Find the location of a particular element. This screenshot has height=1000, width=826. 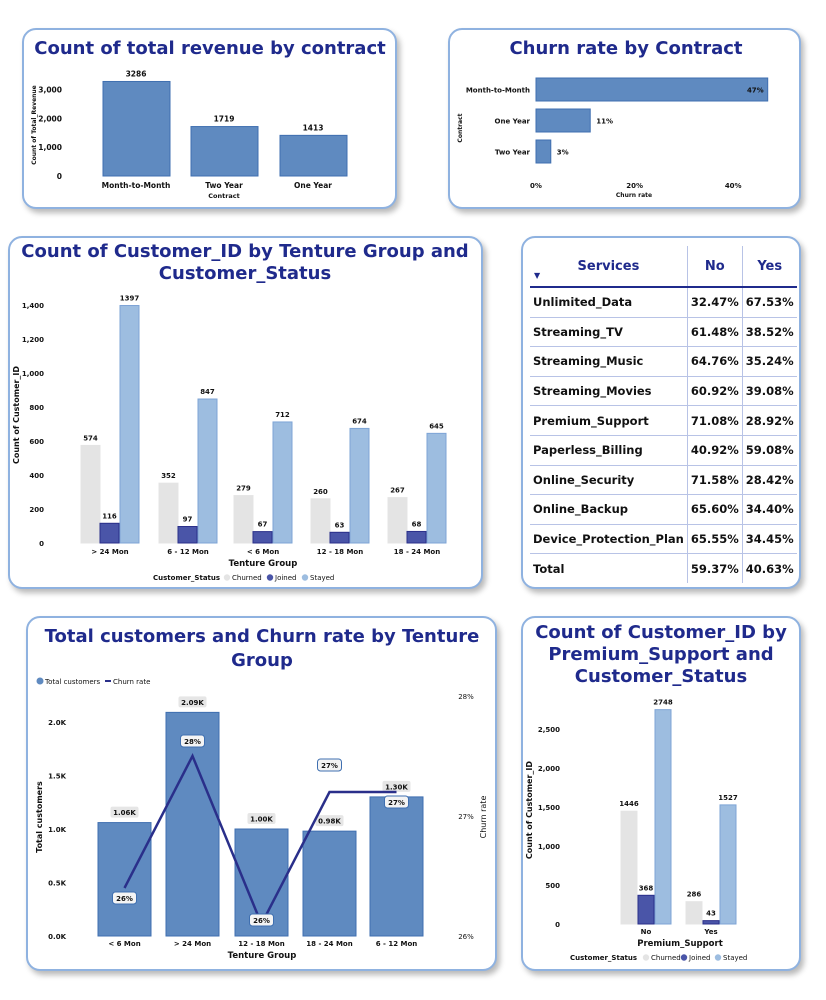

table-row: Online_Security 71.58% 28.42% is located at coordinates (663, 480).